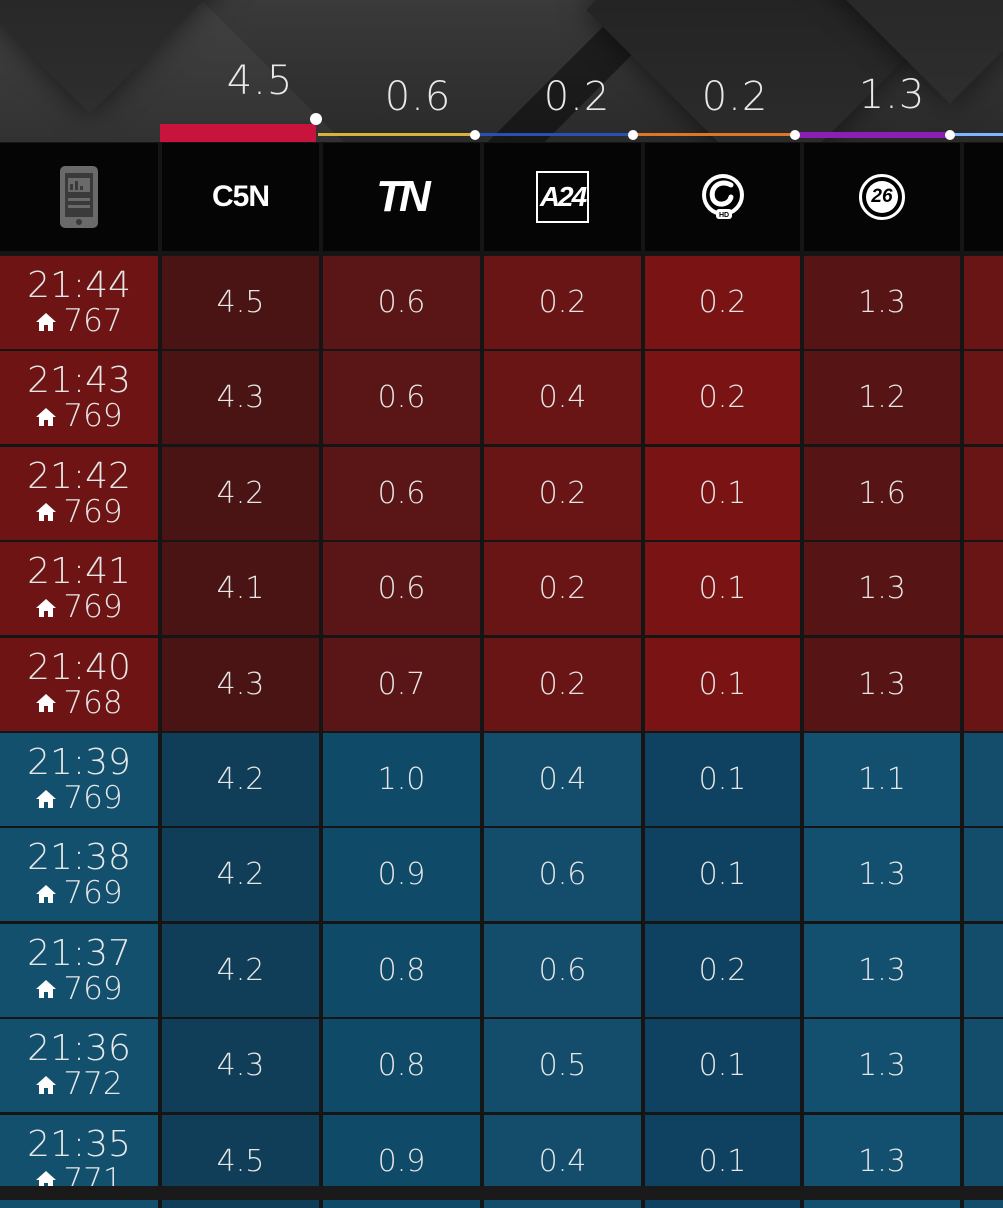  I want to click on time-label: 21:39, so click(79, 762).